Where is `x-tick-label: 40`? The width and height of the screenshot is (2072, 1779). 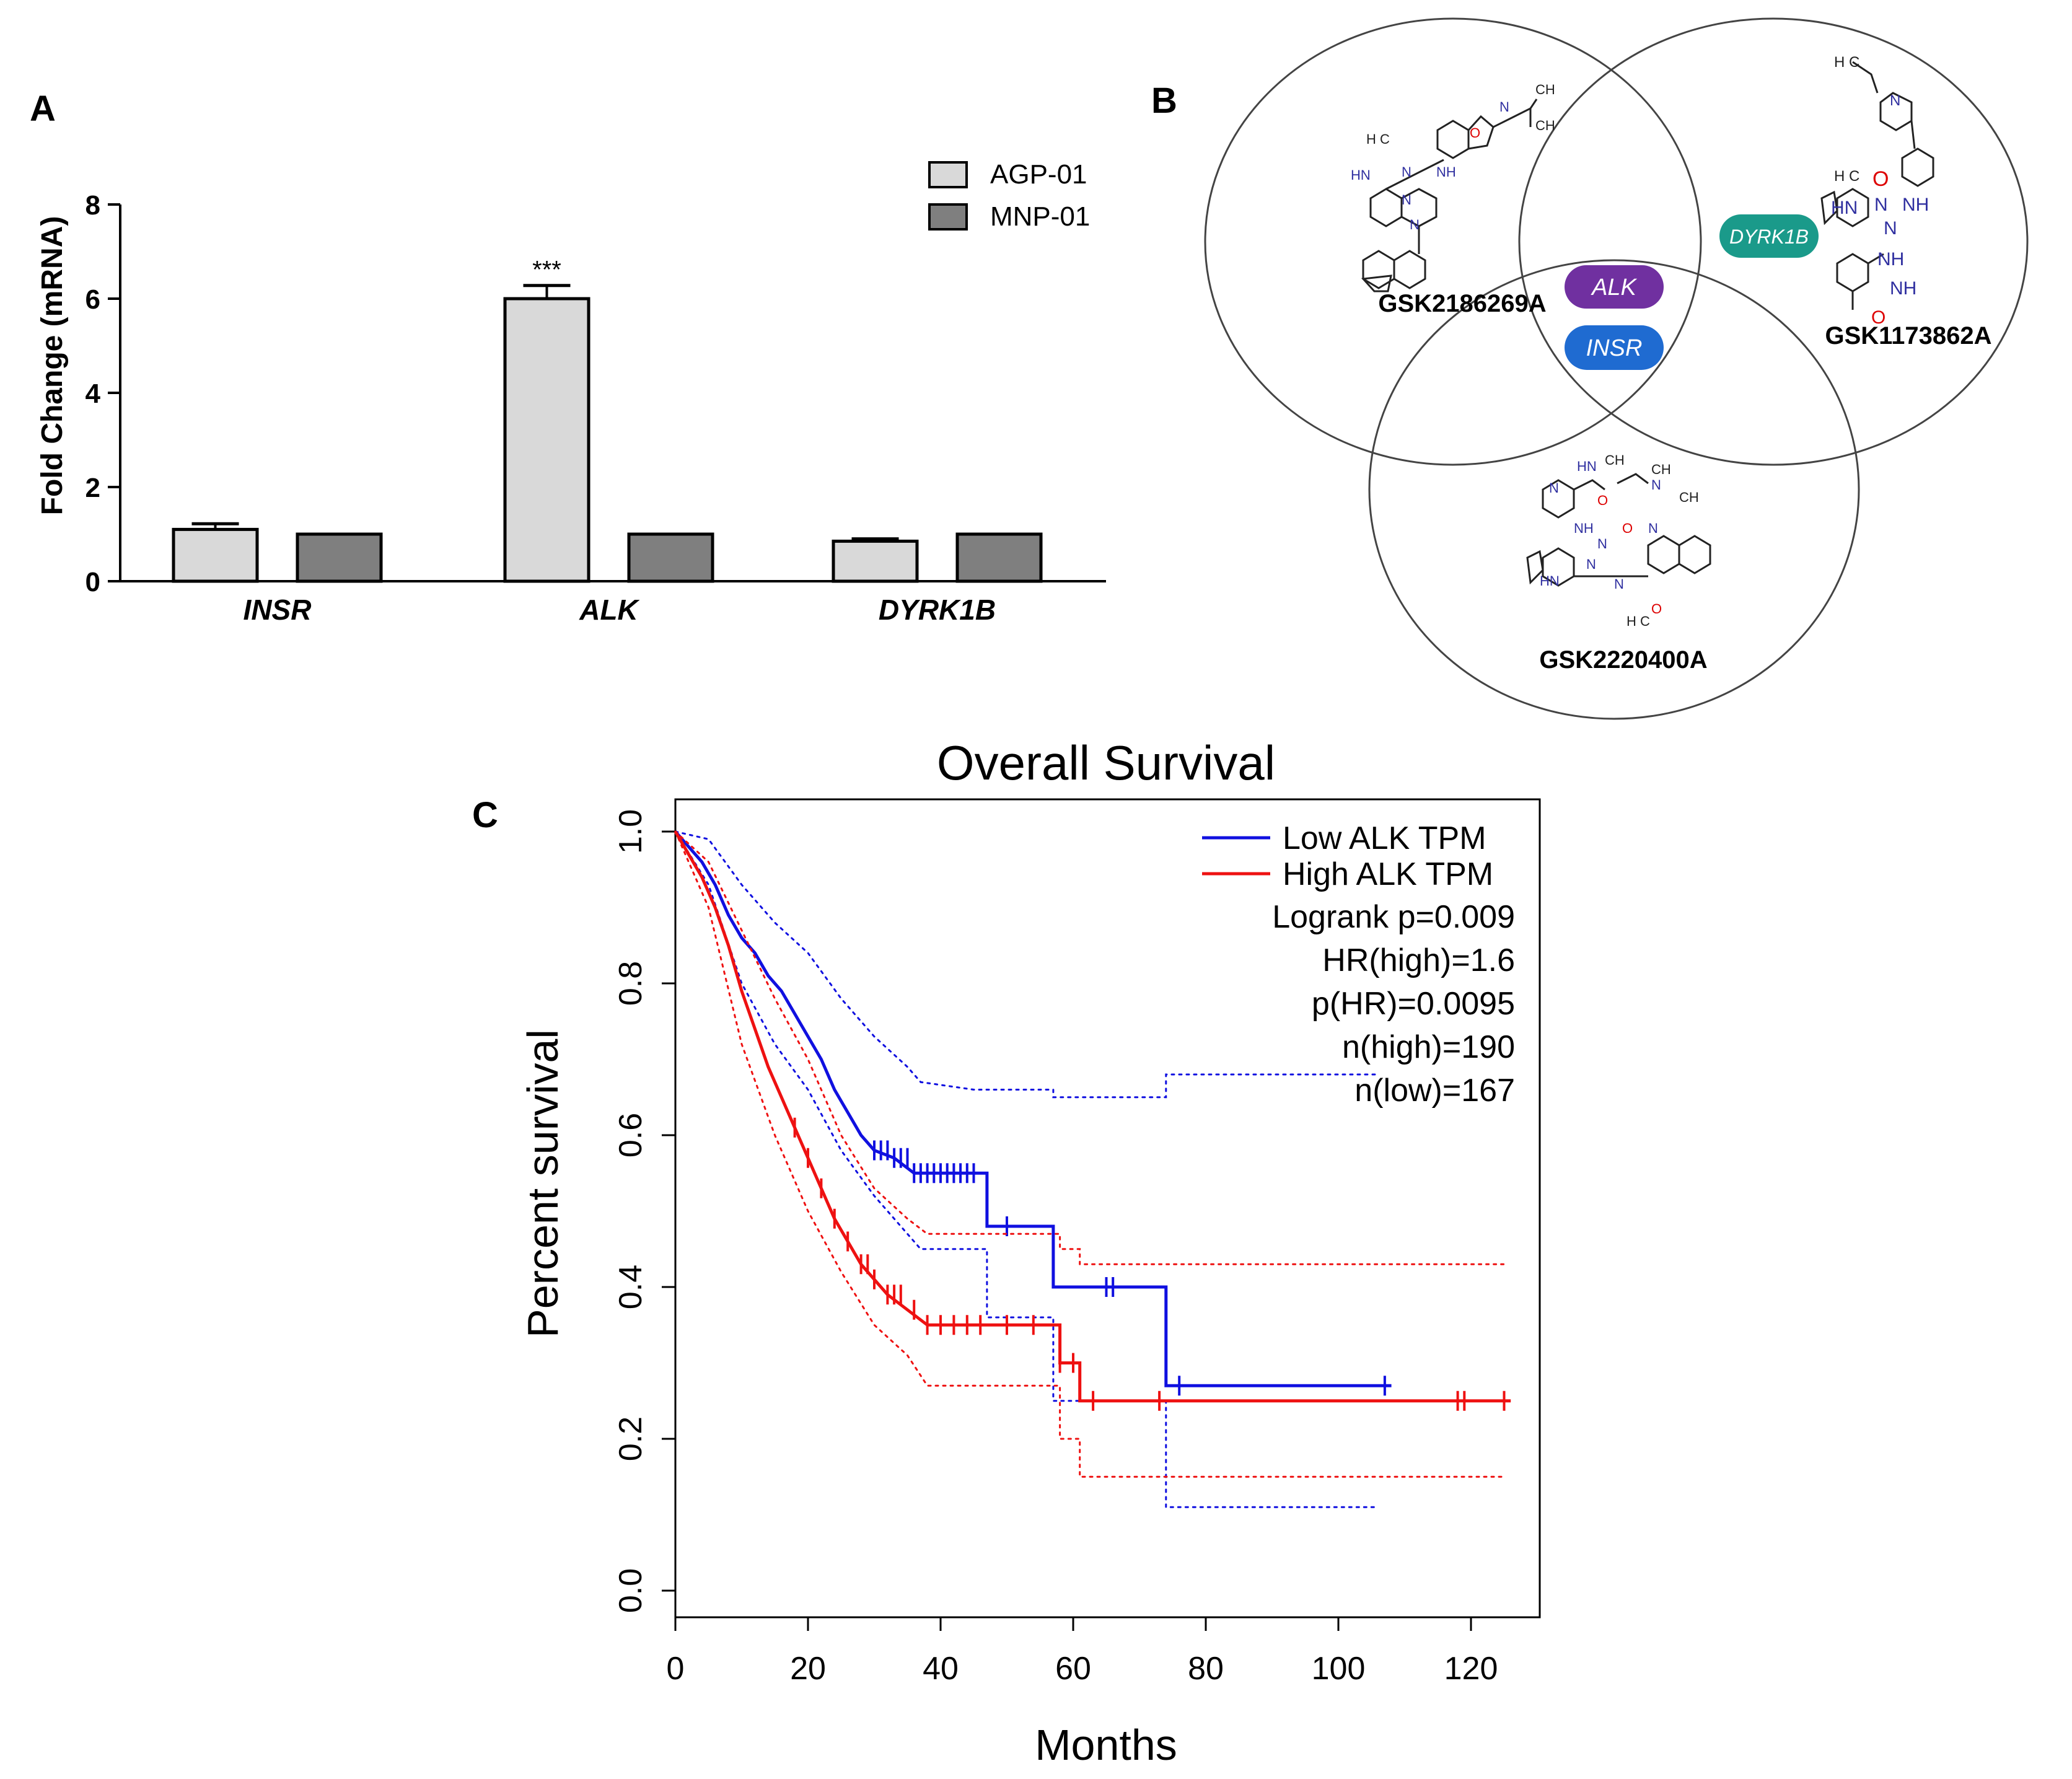 x-tick-label: 40 is located at coordinates (941, 1669).